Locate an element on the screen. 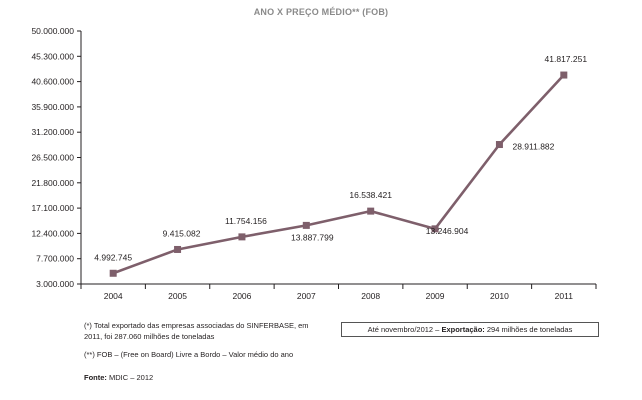  source-label: Fonte: is located at coordinates (95, 377).